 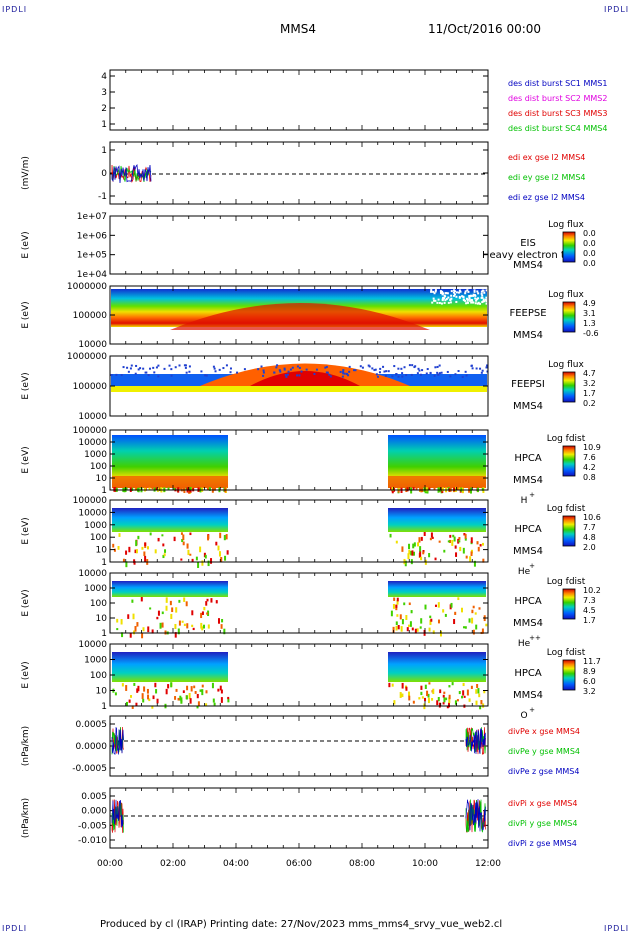 What do you see at coordinates (299, 389) in the screenshot?
I see `feepsi-band-lower` at bounding box center [299, 389].